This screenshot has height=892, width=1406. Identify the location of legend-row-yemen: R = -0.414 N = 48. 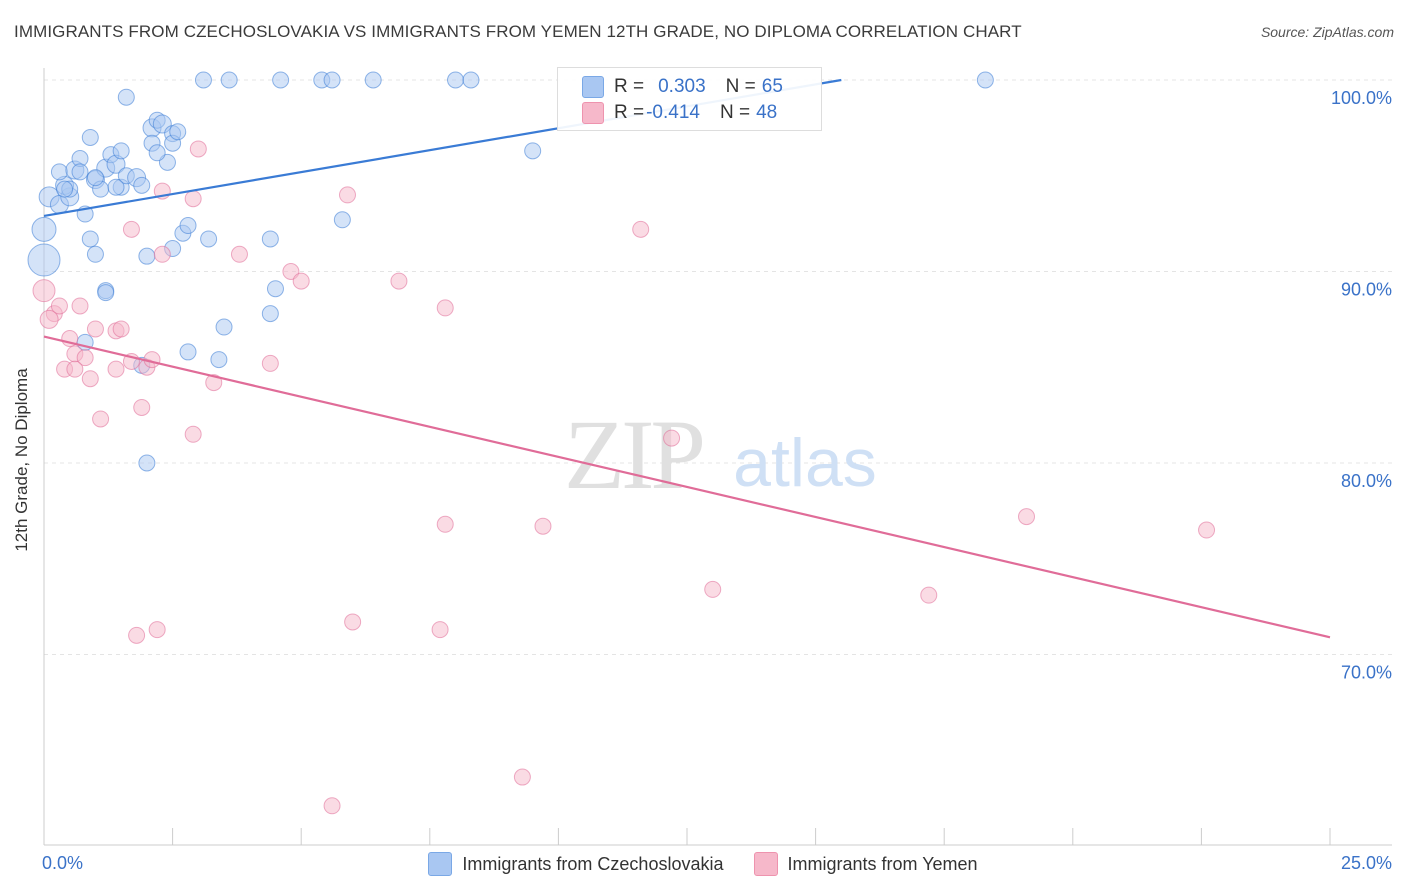
(679, 113).